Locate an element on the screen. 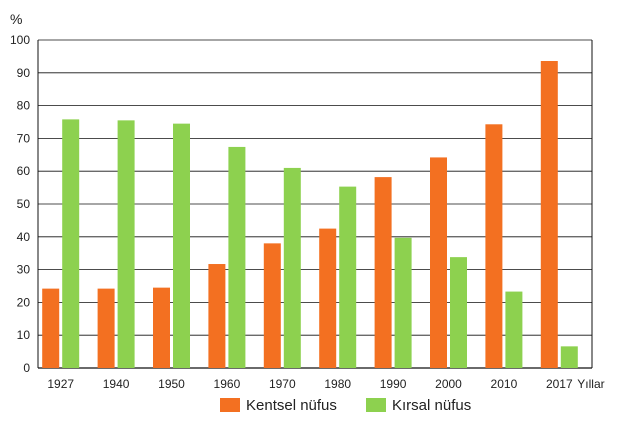 Image resolution: width=624 pixels, height=432 pixels. x-tick-label: 1970 is located at coordinates (282, 384).